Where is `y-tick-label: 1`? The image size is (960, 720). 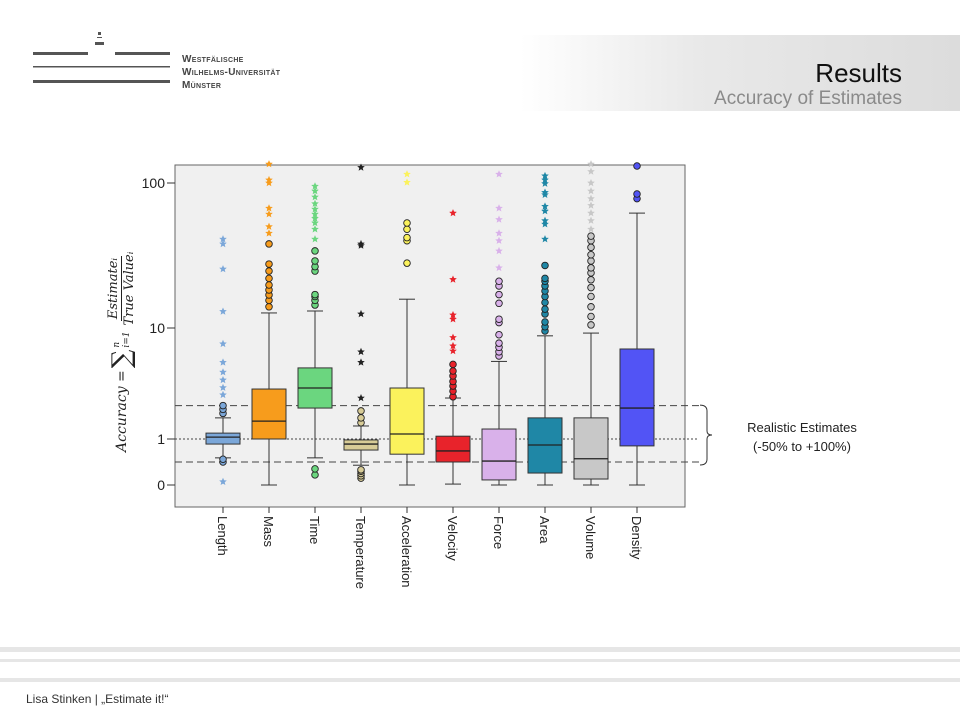 y-tick-label: 1 is located at coordinates (161, 439).